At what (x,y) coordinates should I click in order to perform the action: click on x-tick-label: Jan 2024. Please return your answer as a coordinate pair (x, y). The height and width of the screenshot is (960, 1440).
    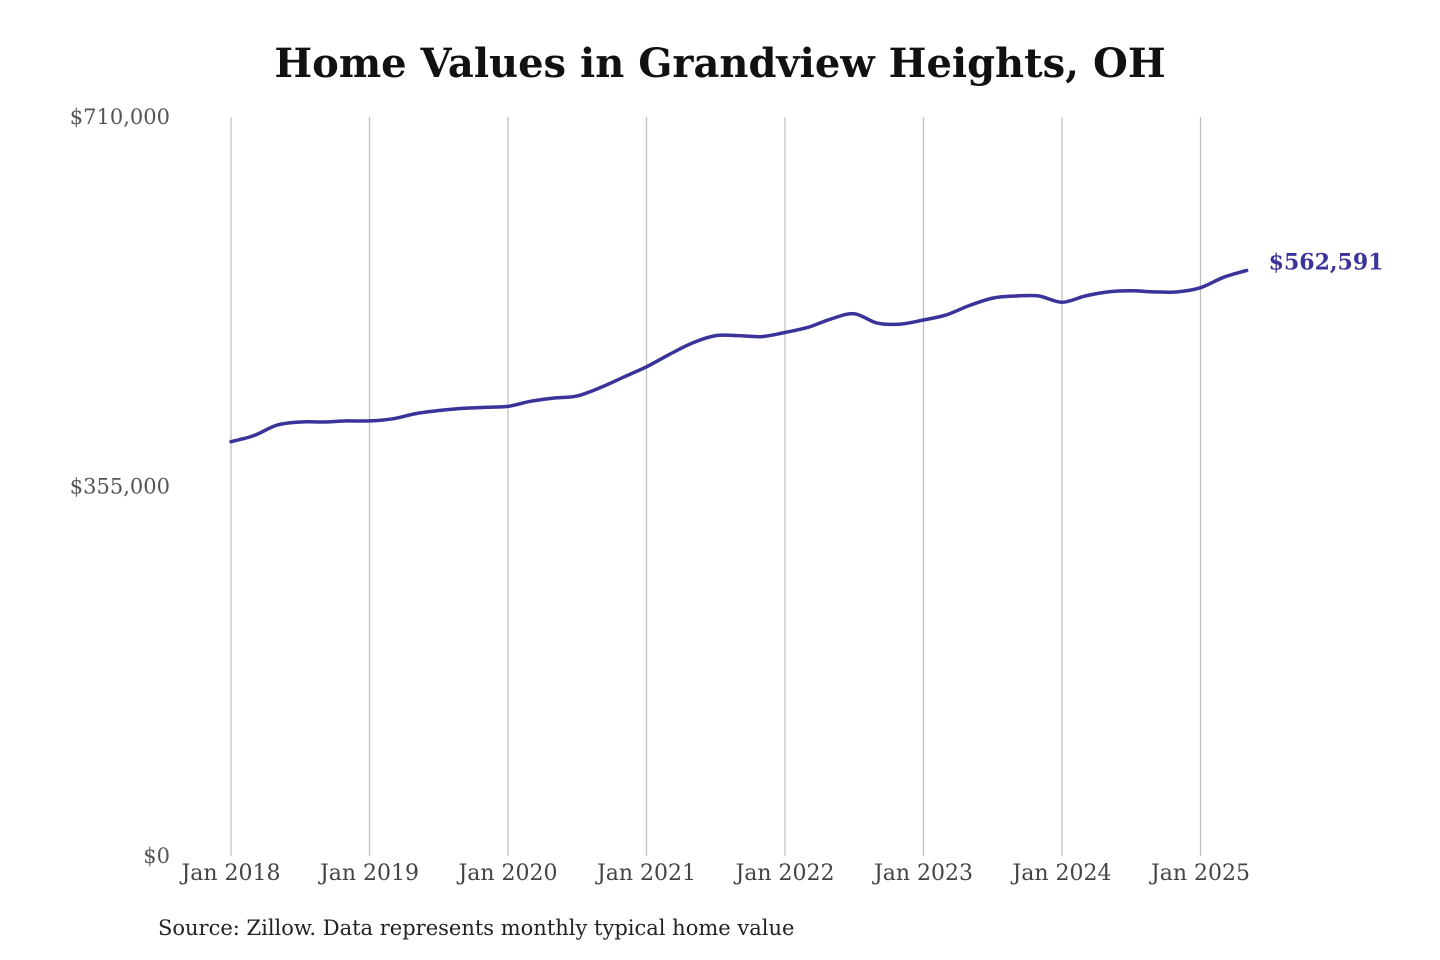
    Looking at the image, I should click on (1060, 873).